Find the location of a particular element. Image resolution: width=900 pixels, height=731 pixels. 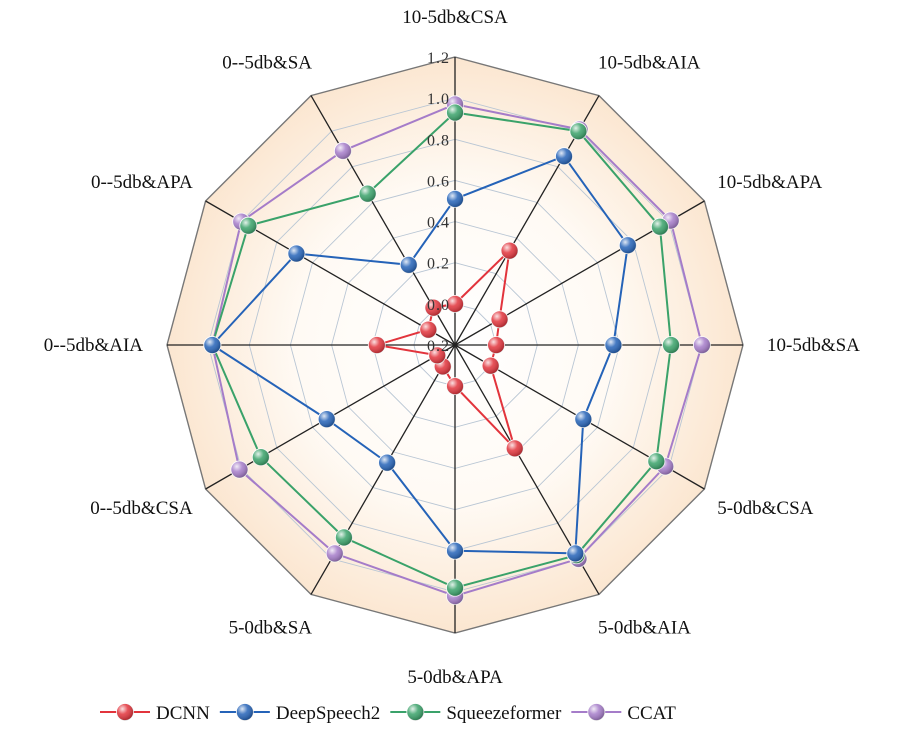

category-label: 10-5db&APA is located at coordinates (769, 182).